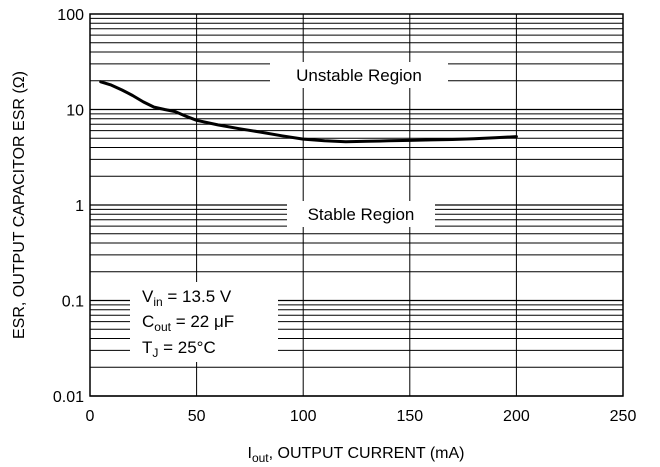 The width and height of the screenshot is (660, 467). Describe the element at coordinates (79, 206) in the screenshot. I see `y-tick-label: 1` at that location.